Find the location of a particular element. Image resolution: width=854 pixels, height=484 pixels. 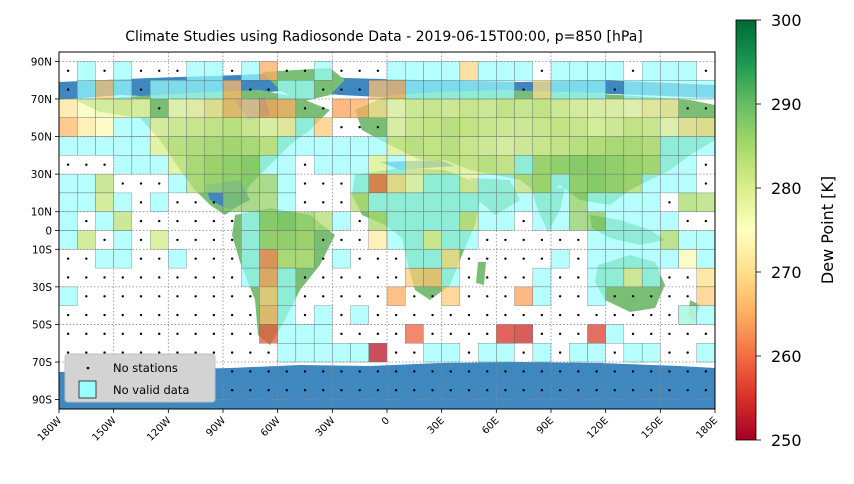

lon-tick-label: 90W is located at coordinates (216, 427).